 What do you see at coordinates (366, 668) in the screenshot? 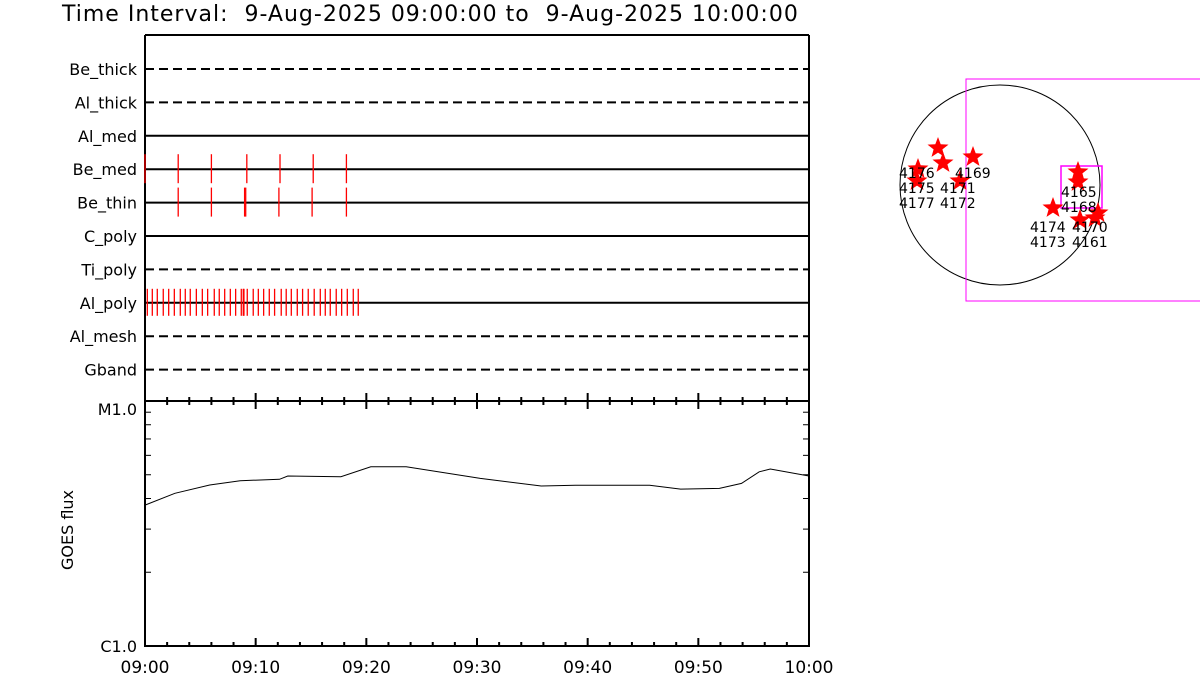
I see `x-tick-label: 09:20` at bounding box center [366, 668].